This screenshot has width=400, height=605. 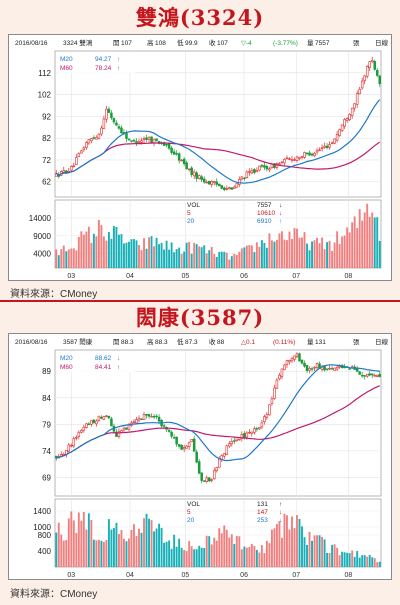 I want to click on volume-tick-label: 4000, so click(x=42, y=254).